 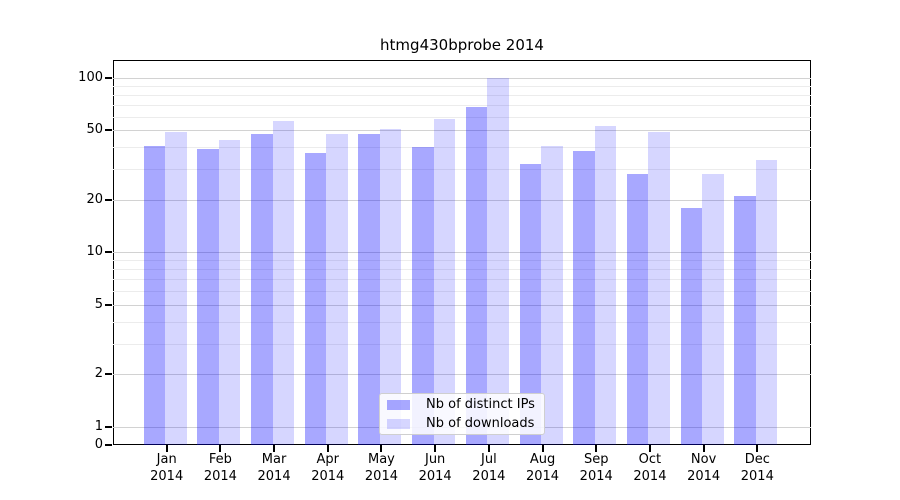 I want to click on x-tick-label: Jan 2014, so click(x=167, y=468).